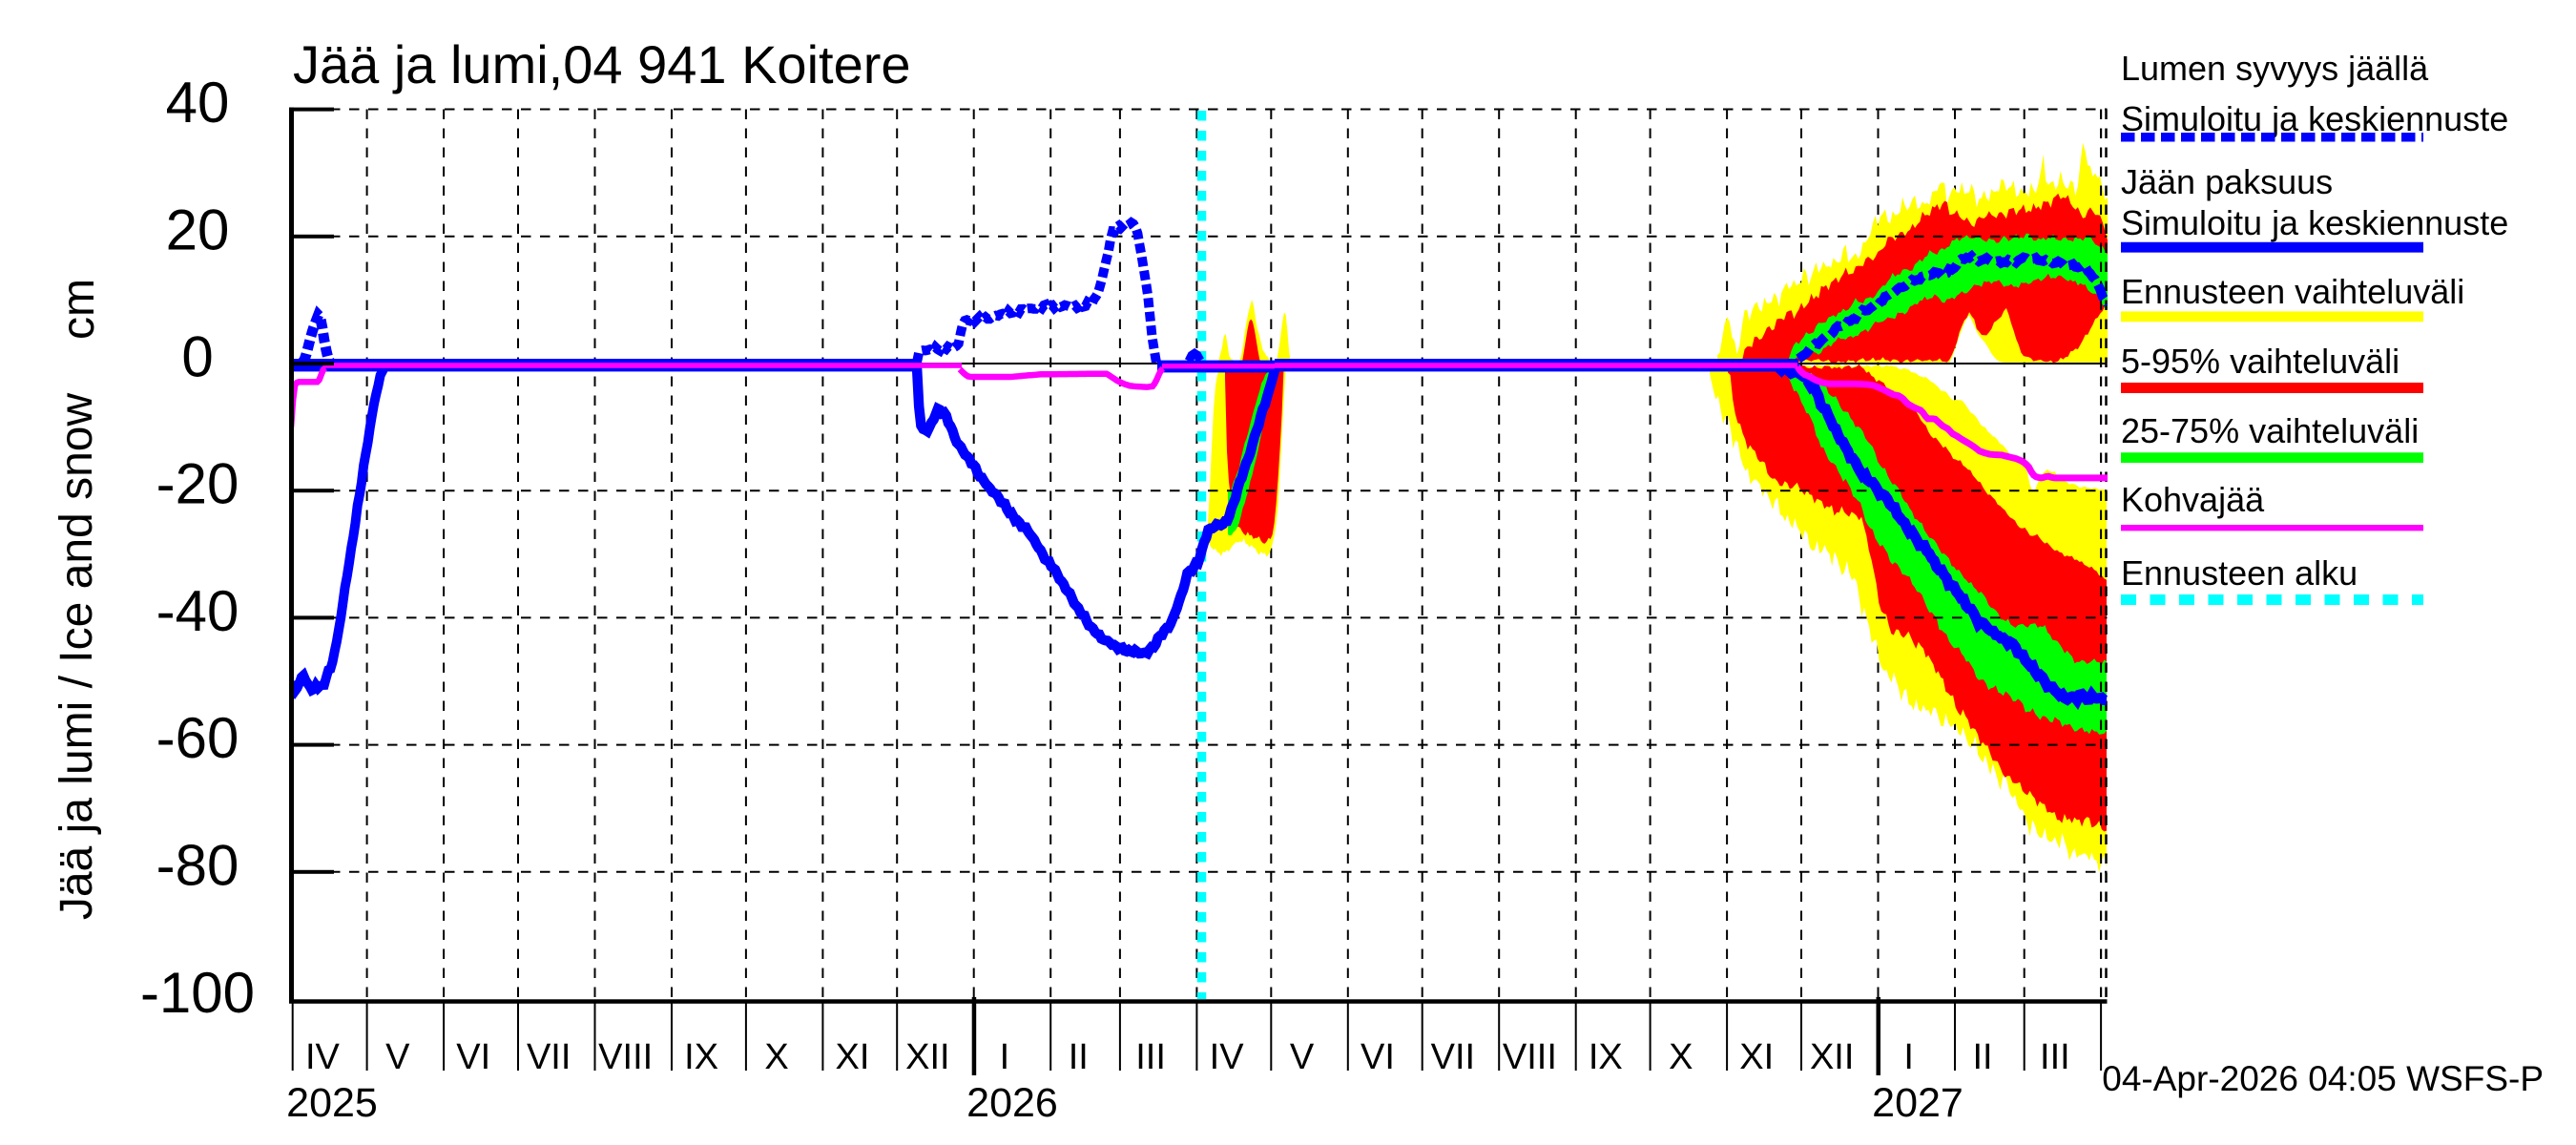  What do you see at coordinates (78, 310) in the screenshot?
I see `svg-text: cm` at bounding box center [78, 310].